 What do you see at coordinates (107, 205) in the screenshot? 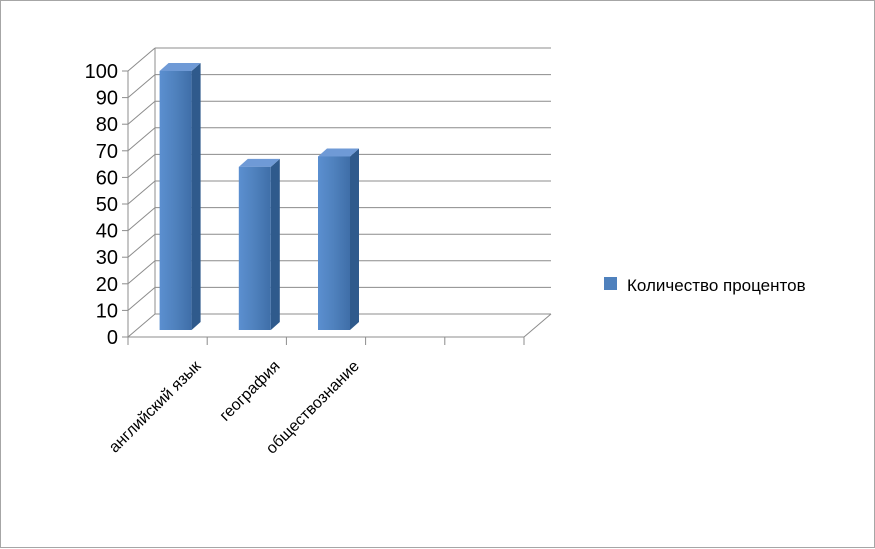
I see `y-tick-label: 50` at bounding box center [107, 205].